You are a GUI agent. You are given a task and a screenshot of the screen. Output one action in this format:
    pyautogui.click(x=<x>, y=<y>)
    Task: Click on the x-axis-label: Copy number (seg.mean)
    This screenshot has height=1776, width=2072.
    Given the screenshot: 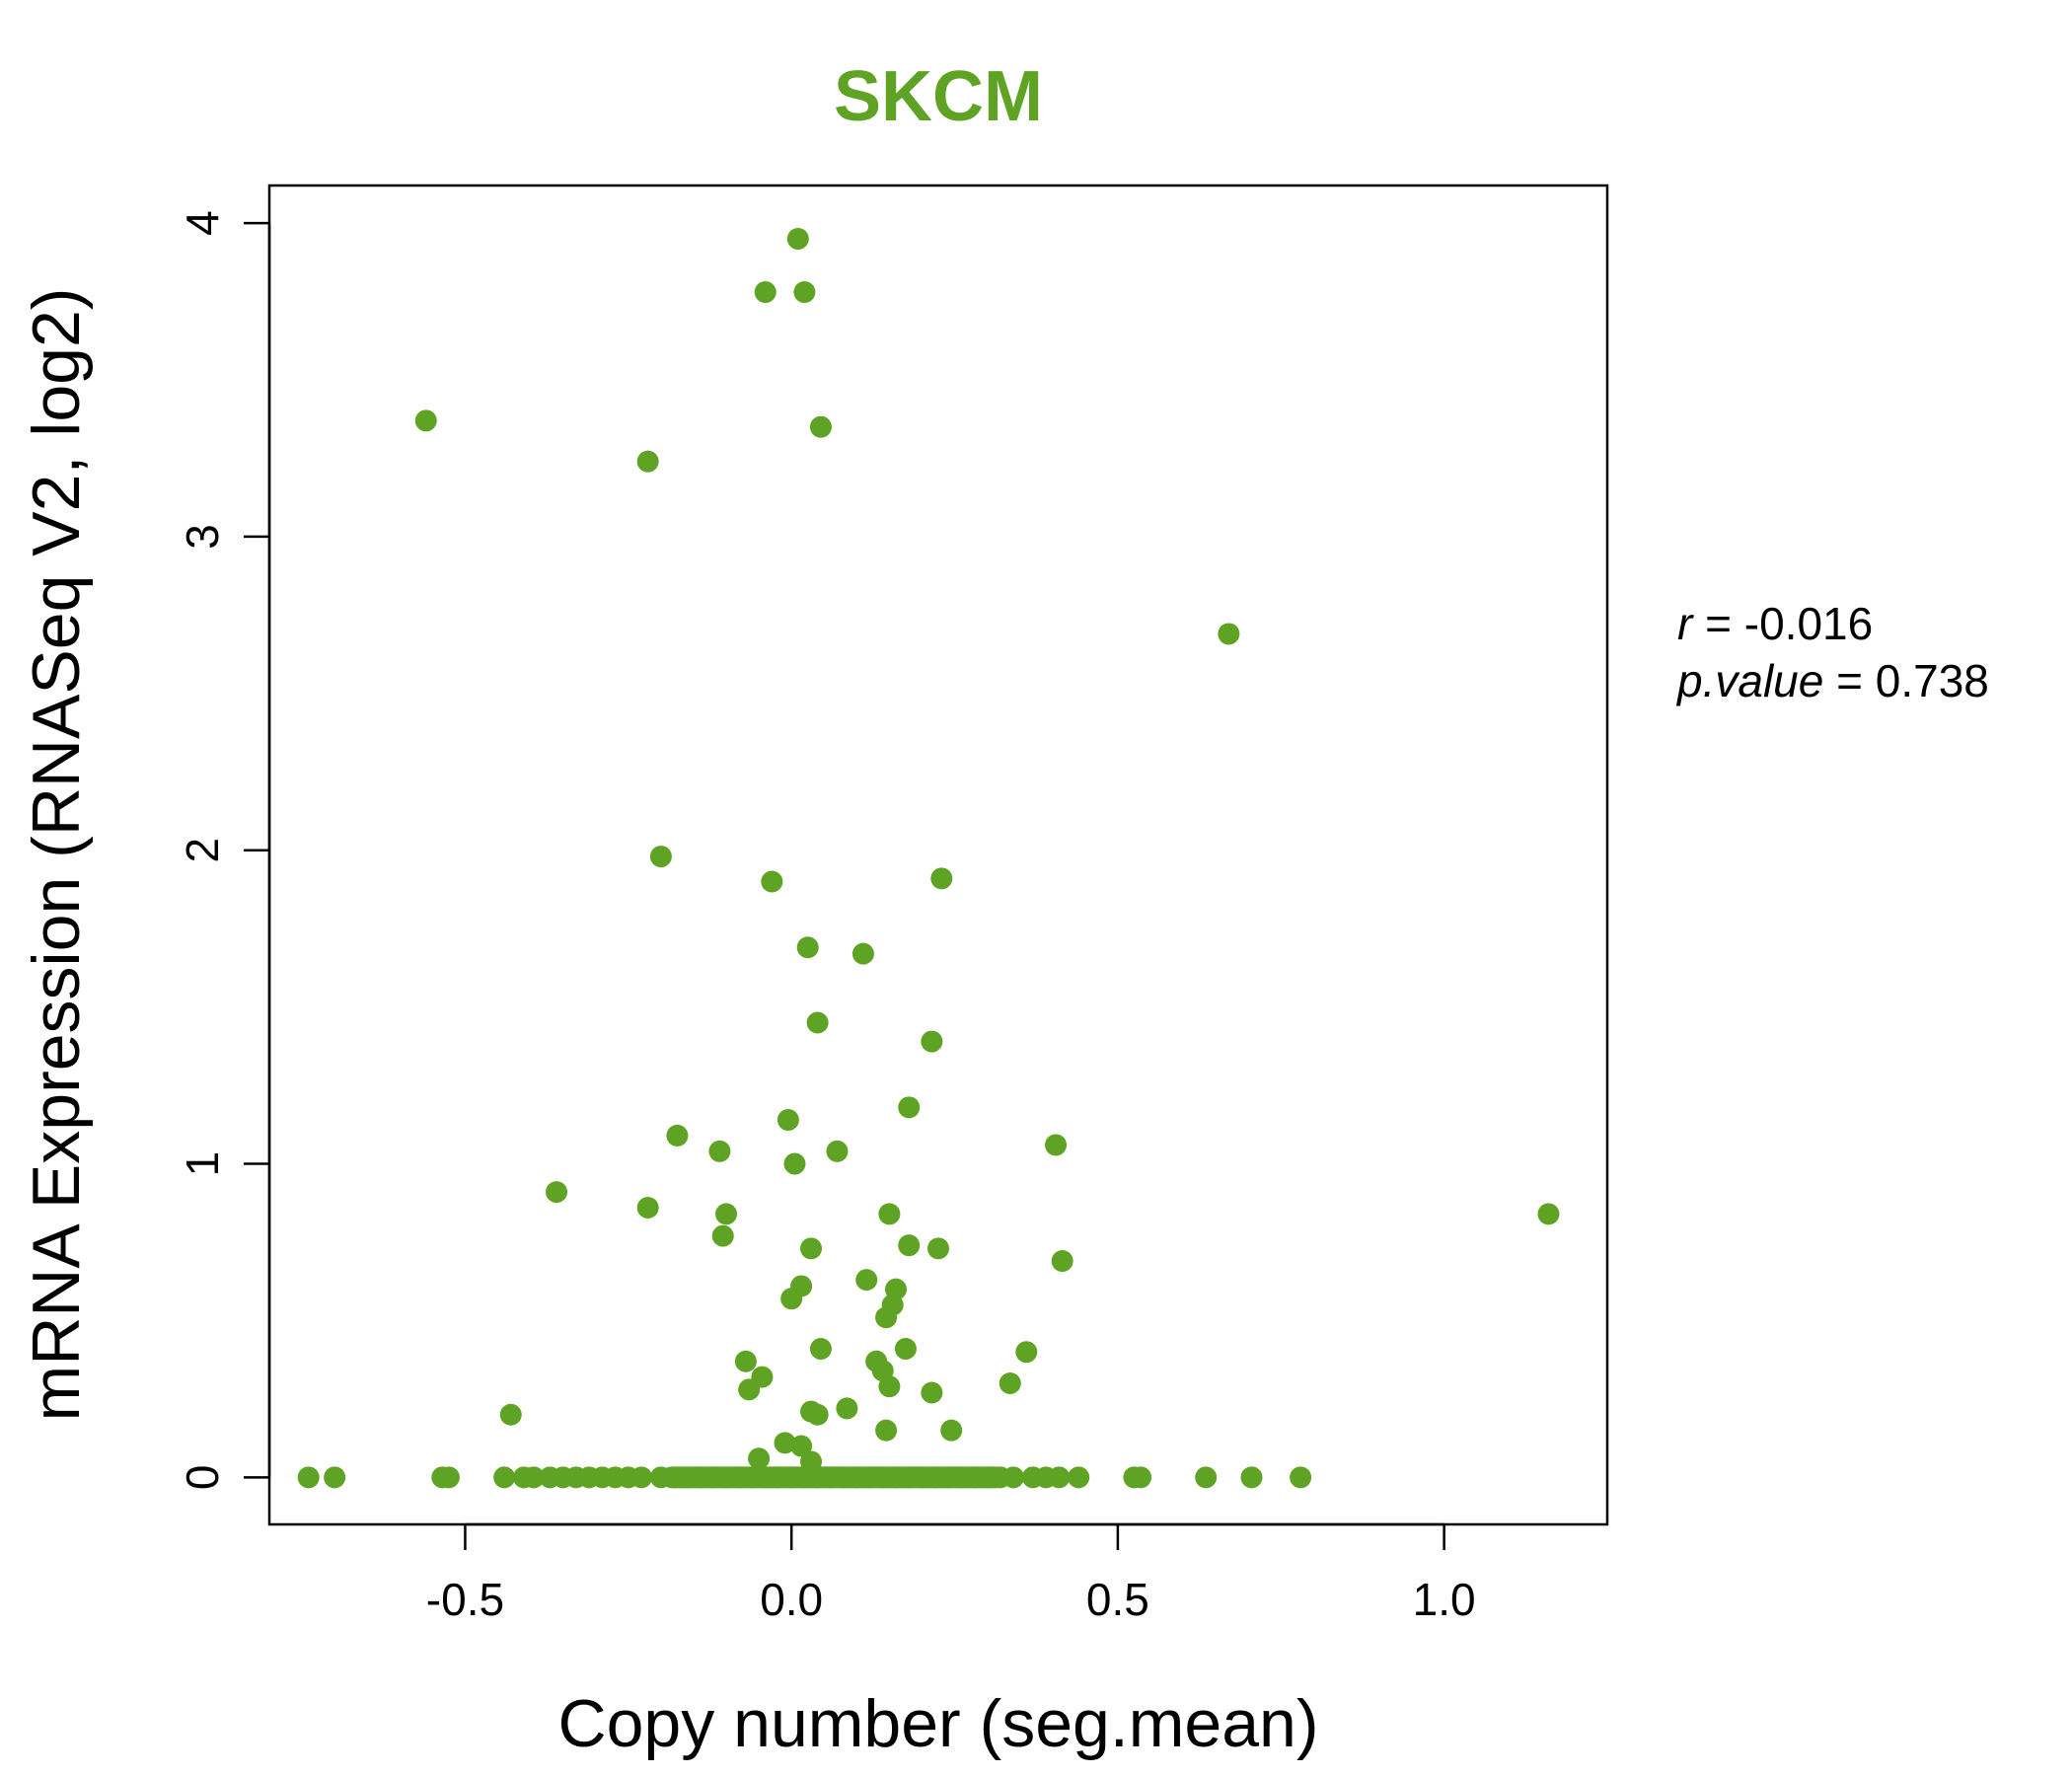 What is the action you would take?
    pyautogui.click(x=938, y=1724)
    